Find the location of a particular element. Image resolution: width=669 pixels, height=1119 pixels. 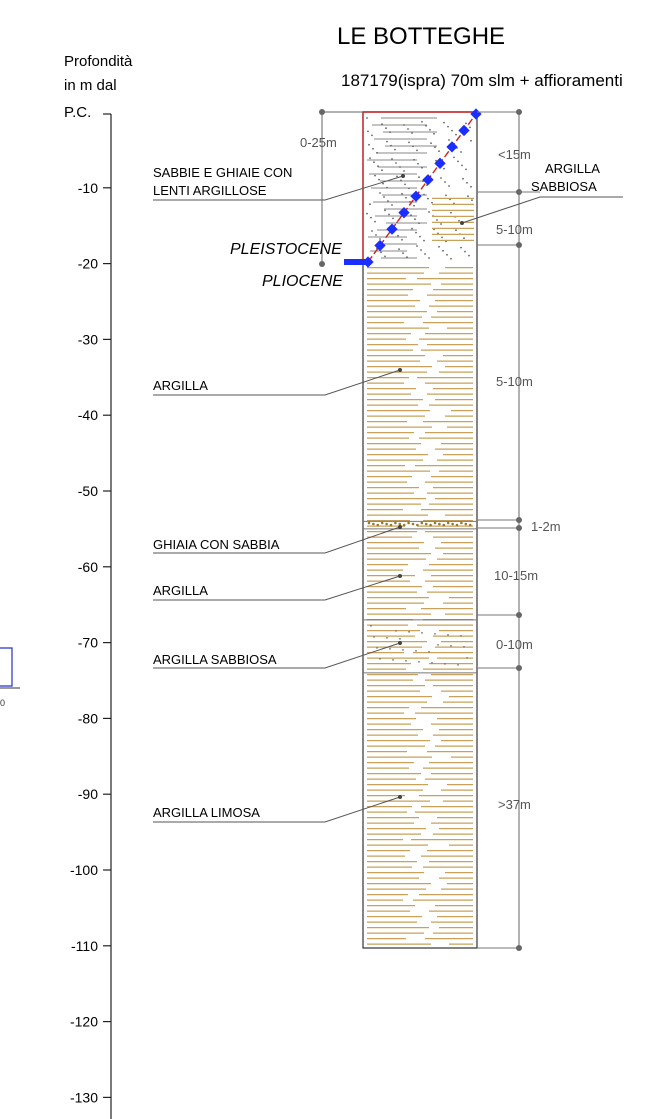

depth-tick-label: -20 is located at coordinates (88, 264).